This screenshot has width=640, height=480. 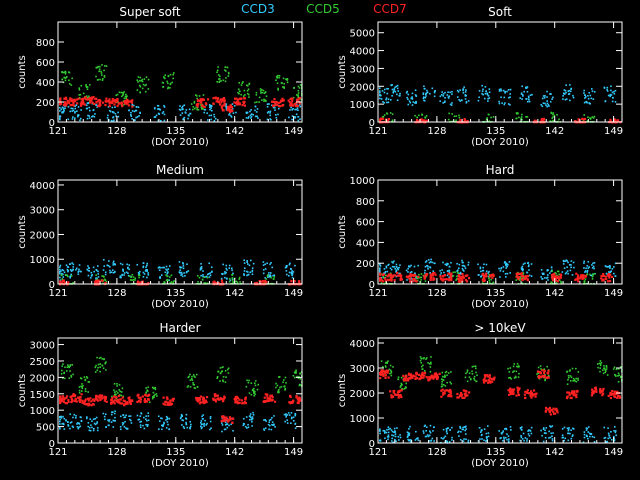 I want to click on series-ccd3, so click(x=498, y=269).